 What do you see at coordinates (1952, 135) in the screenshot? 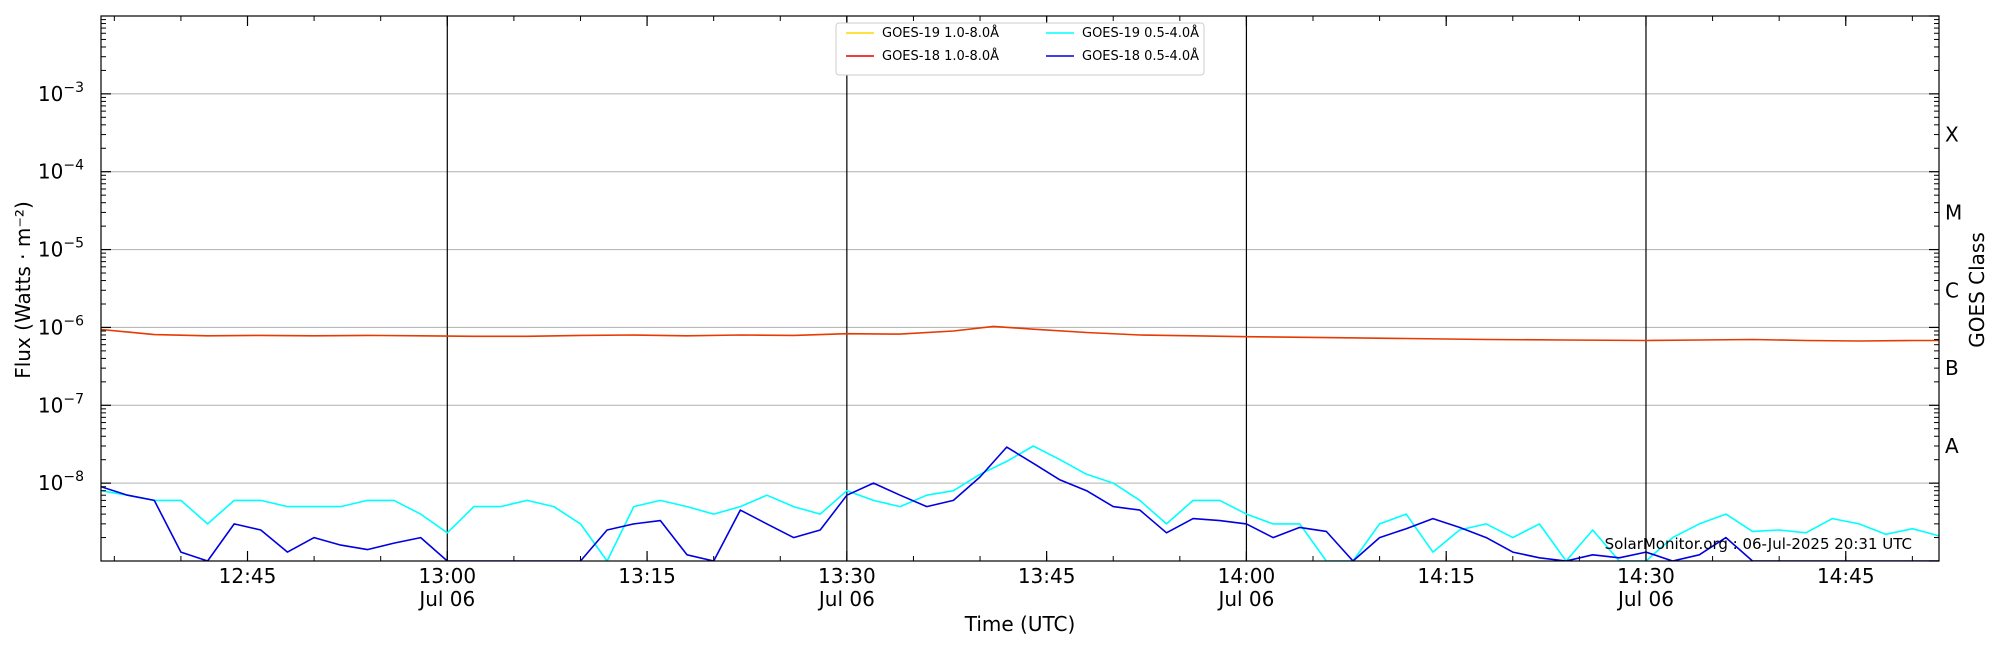
I see `goes-class-label: X` at bounding box center [1952, 135].